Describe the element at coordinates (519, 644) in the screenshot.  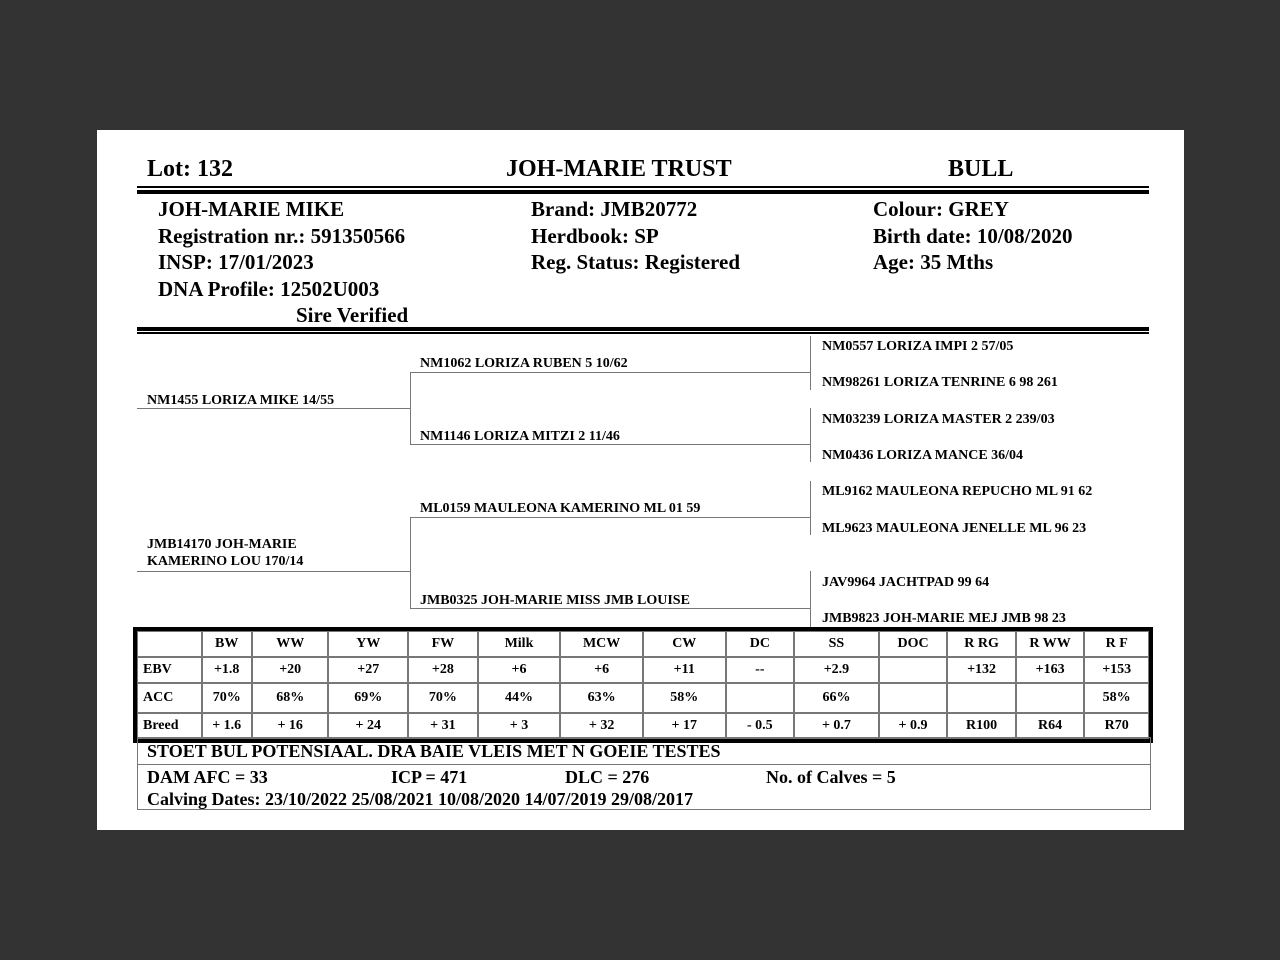
I see `column-header: Milk` at that location.